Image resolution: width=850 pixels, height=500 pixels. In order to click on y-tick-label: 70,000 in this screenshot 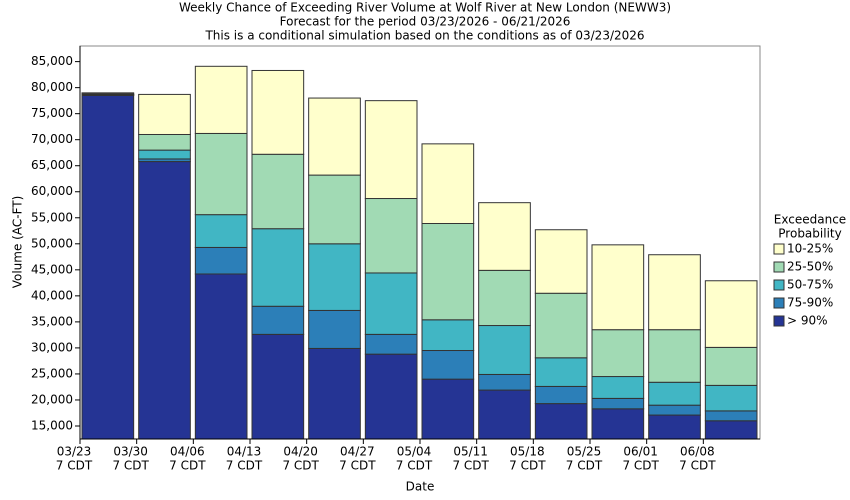, I will do `click(52, 139)`.